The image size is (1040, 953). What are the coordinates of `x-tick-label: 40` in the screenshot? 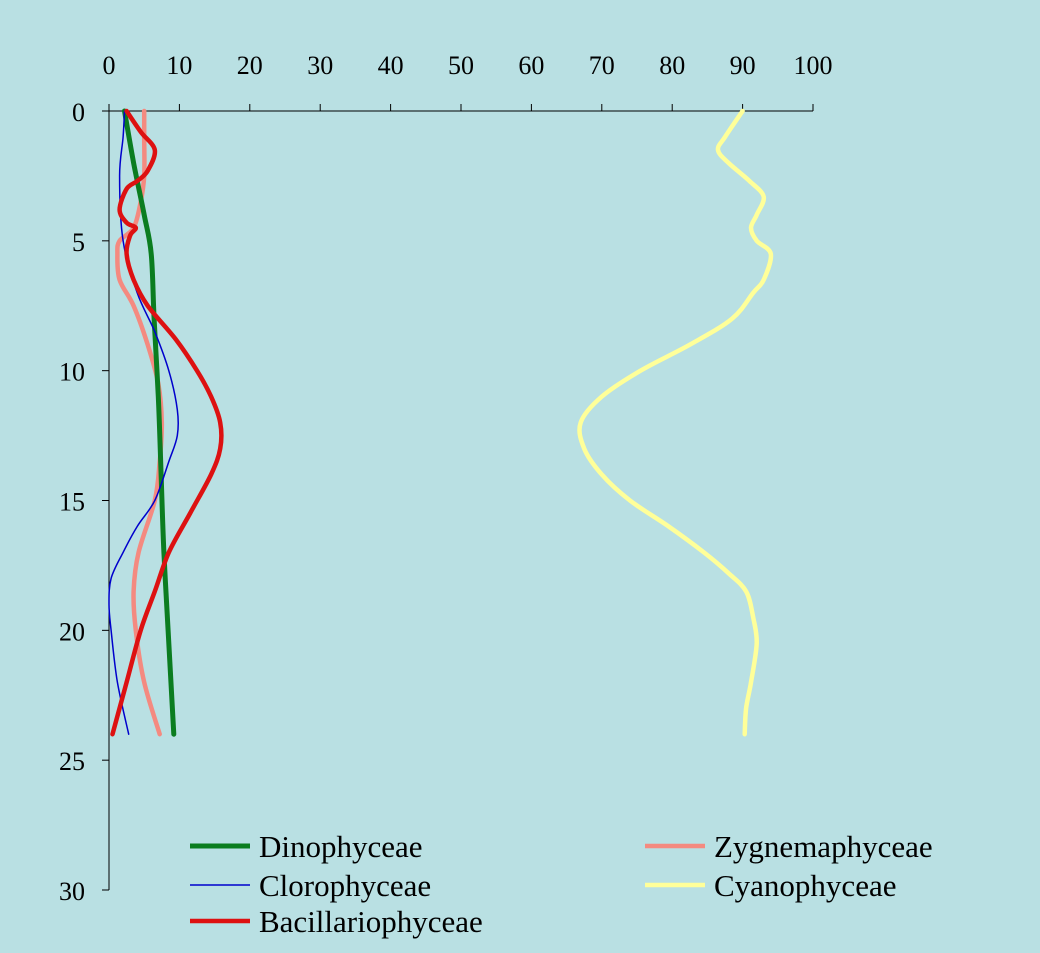 It's located at (391, 65).